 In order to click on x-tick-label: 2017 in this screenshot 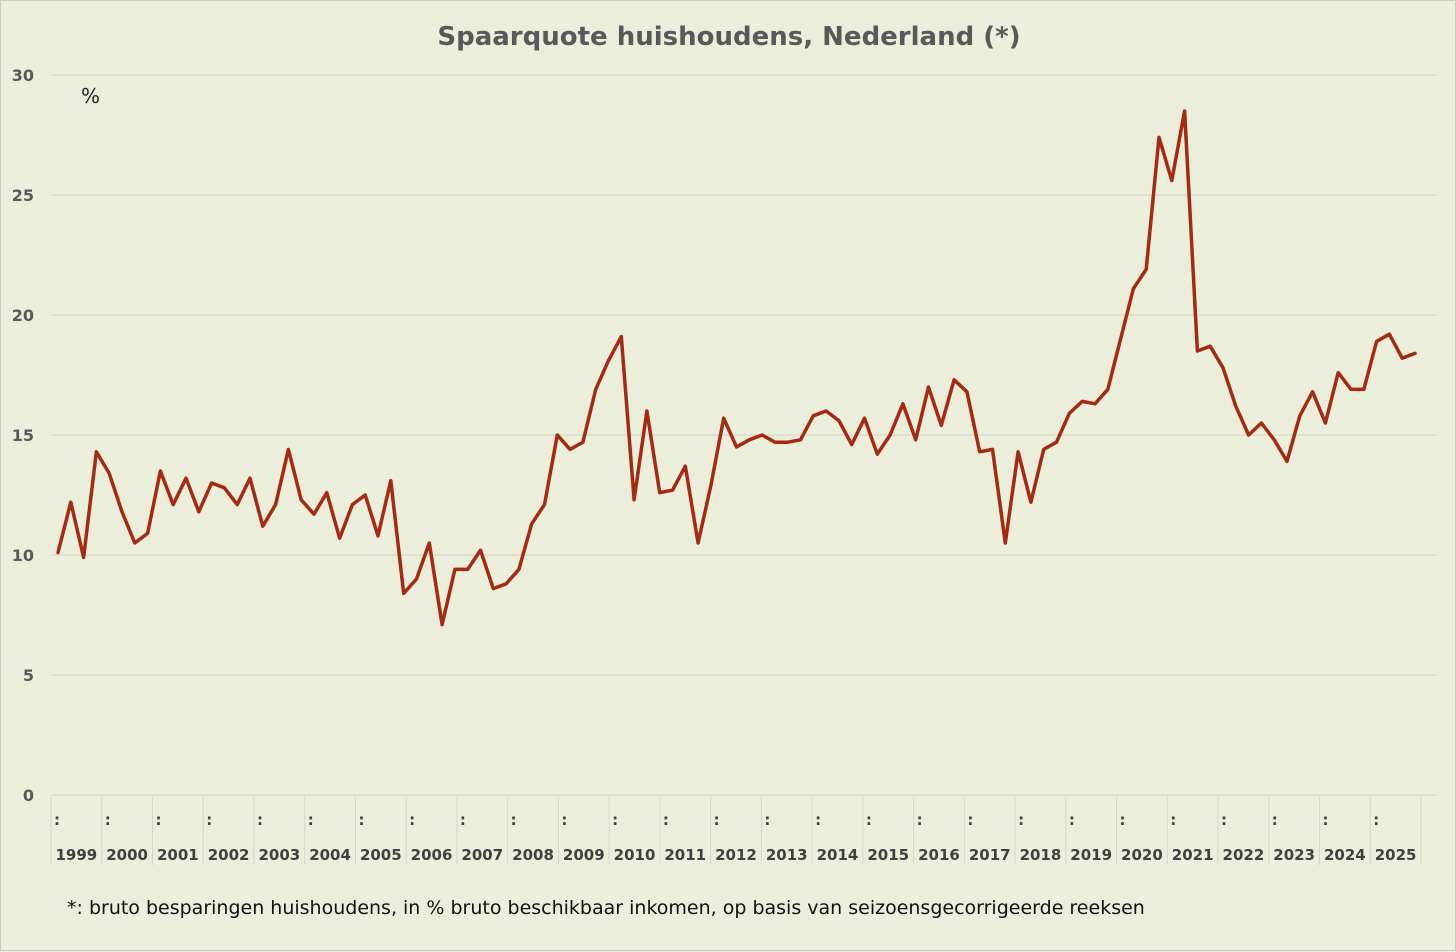, I will do `click(990, 855)`.